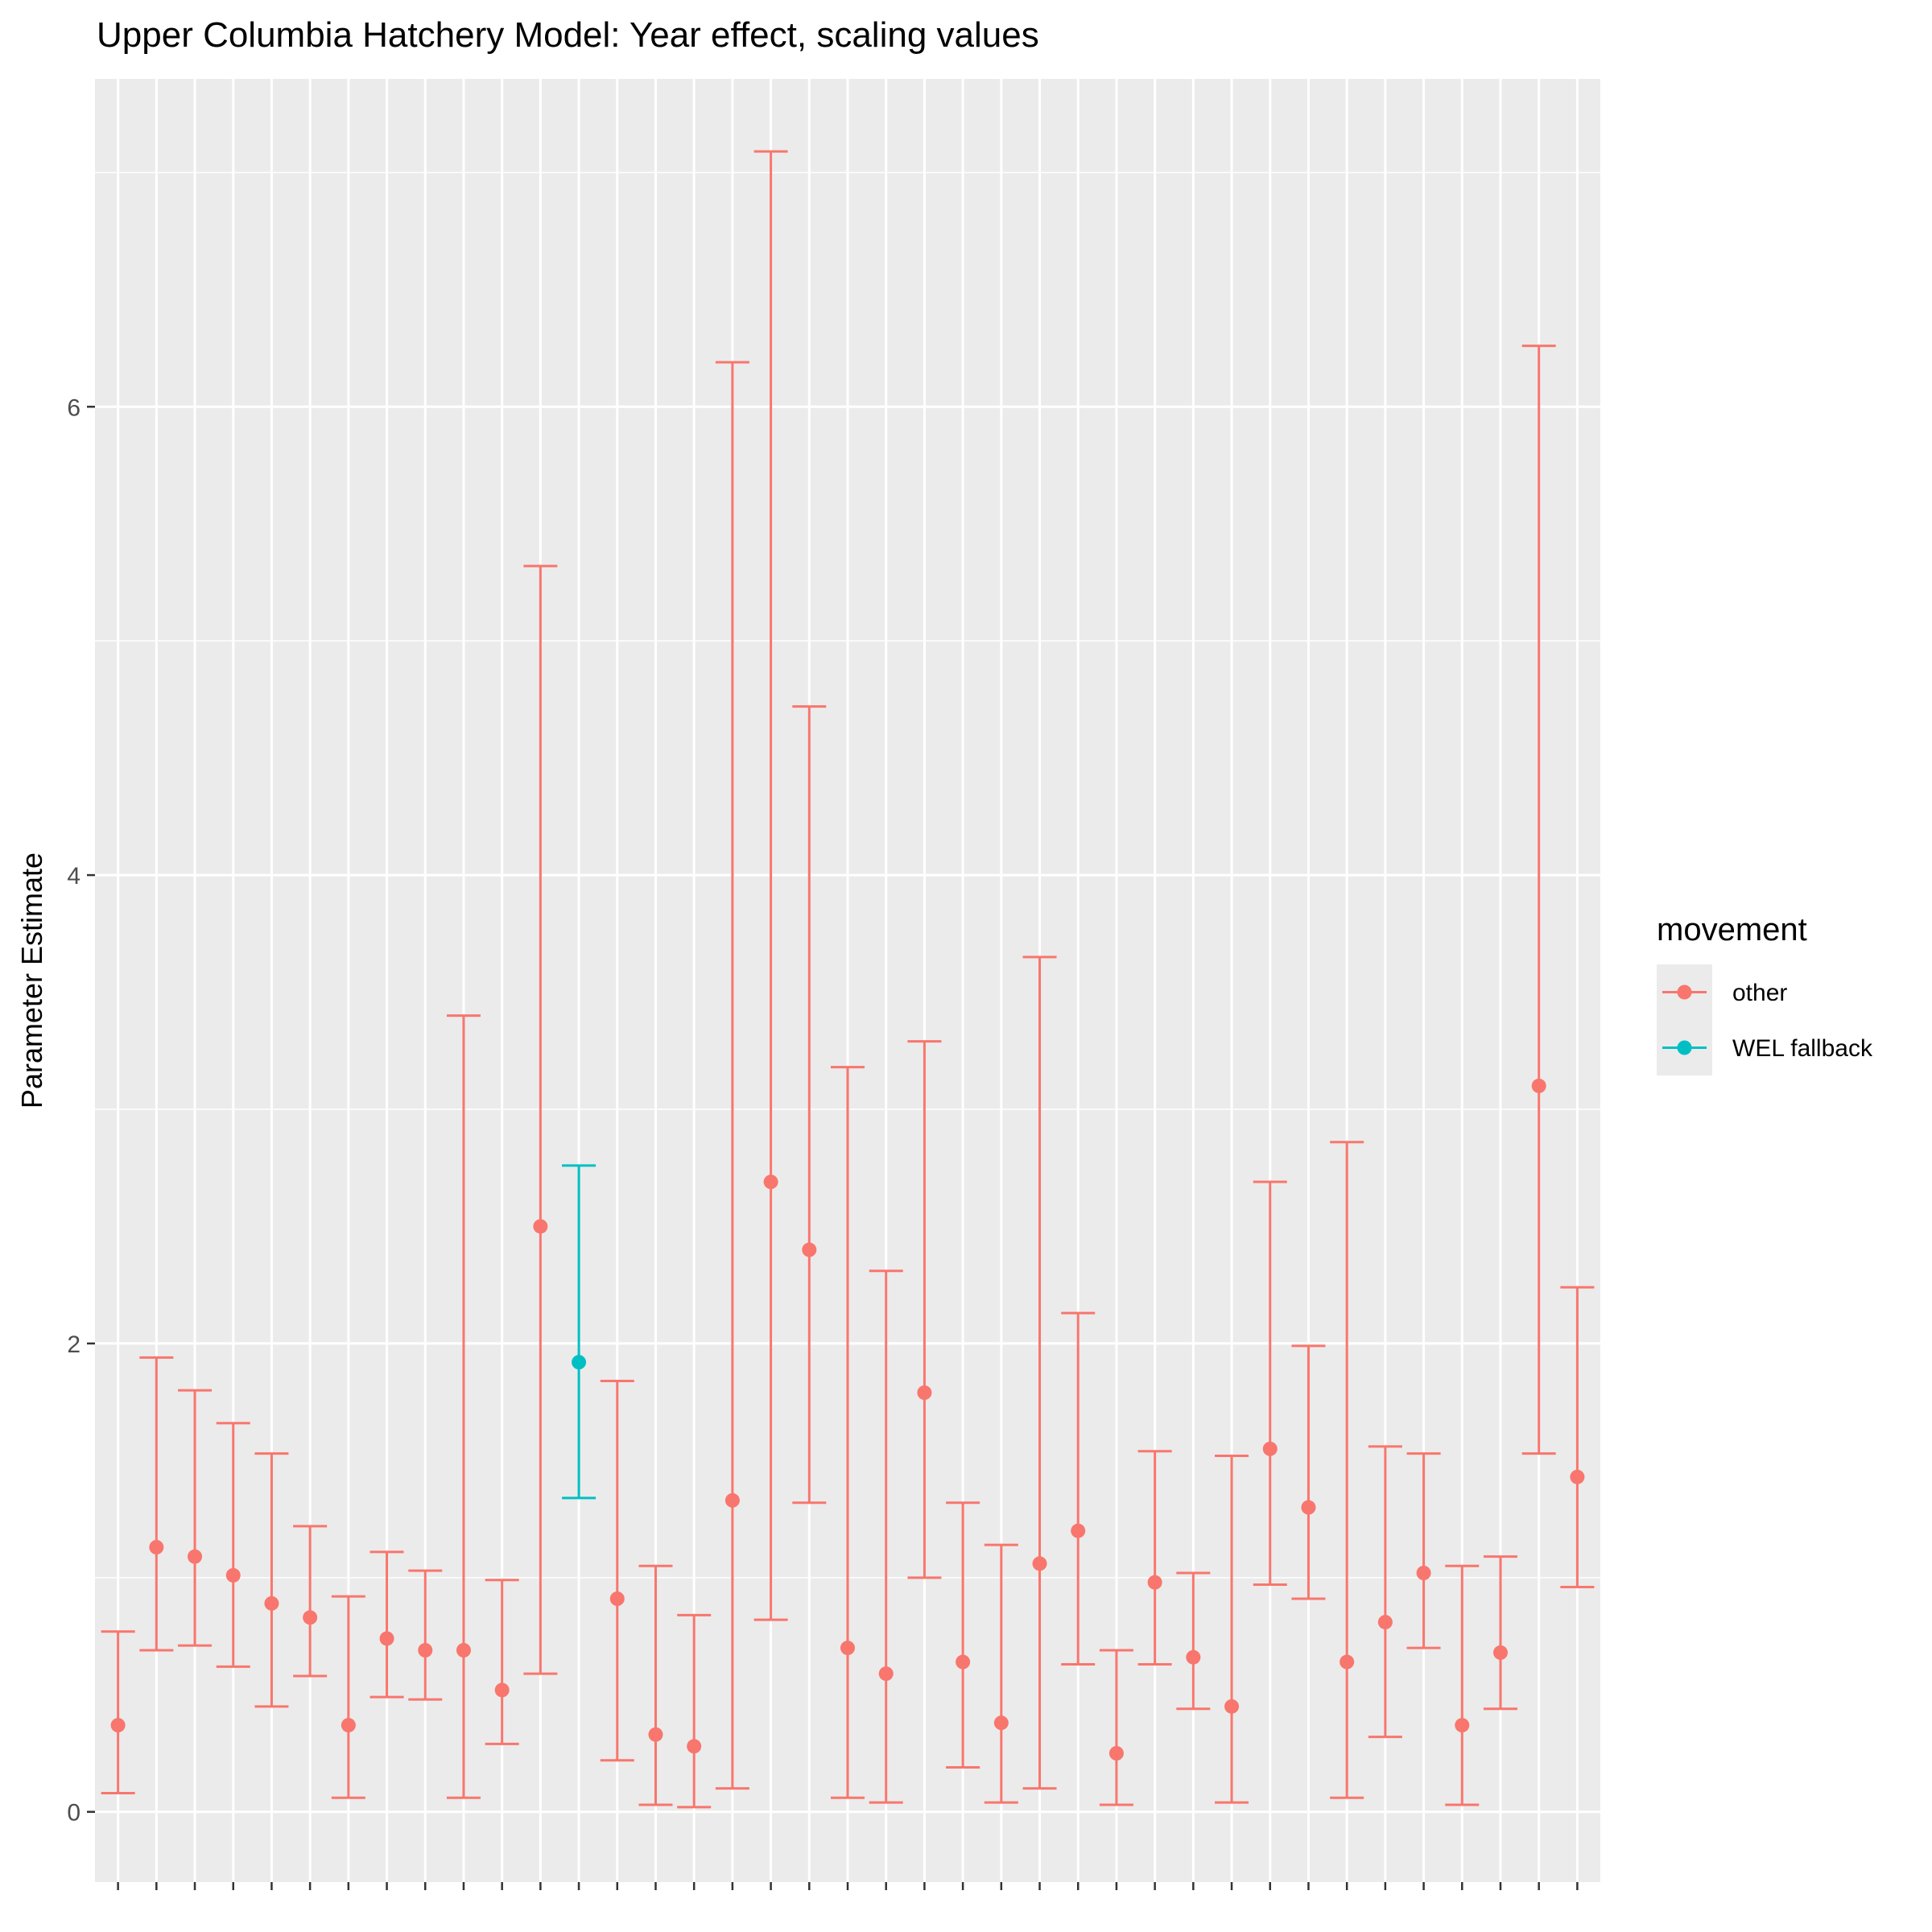  What do you see at coordinates (1759, 993) in the screenshot?
I see `legend-label: other` at bounding box center [1759, 993].